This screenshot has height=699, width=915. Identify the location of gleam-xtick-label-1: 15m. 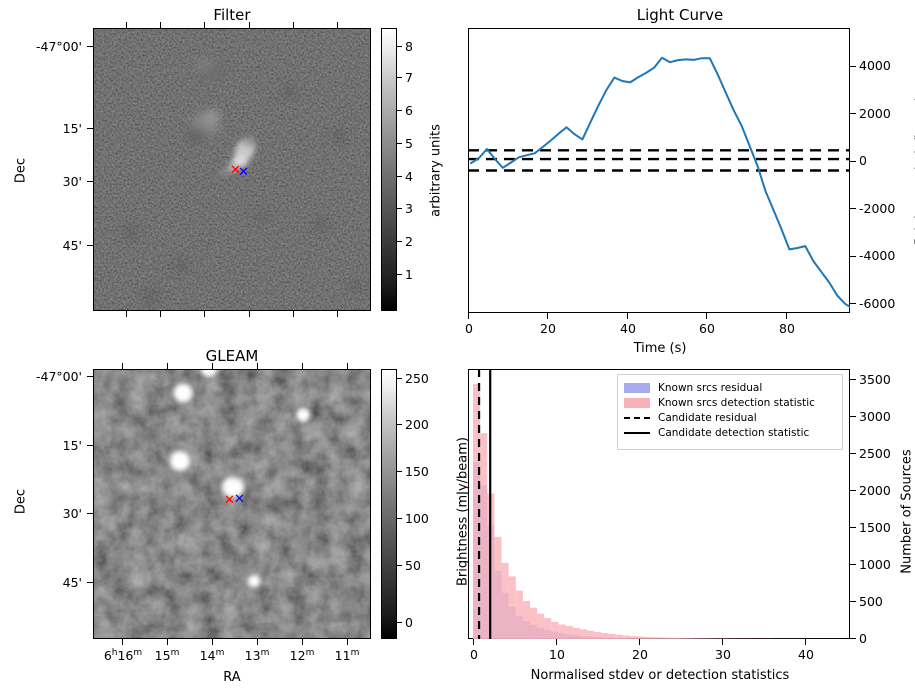
(167, 656).